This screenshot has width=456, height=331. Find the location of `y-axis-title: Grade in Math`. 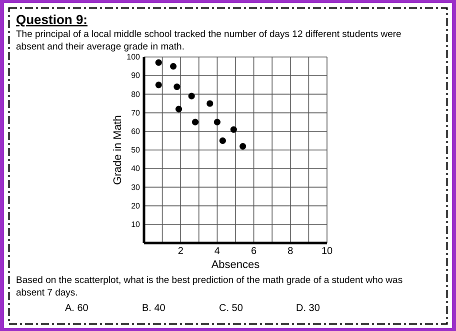

y-axis-title: Grade in Math is located at coordinates (118, 150).